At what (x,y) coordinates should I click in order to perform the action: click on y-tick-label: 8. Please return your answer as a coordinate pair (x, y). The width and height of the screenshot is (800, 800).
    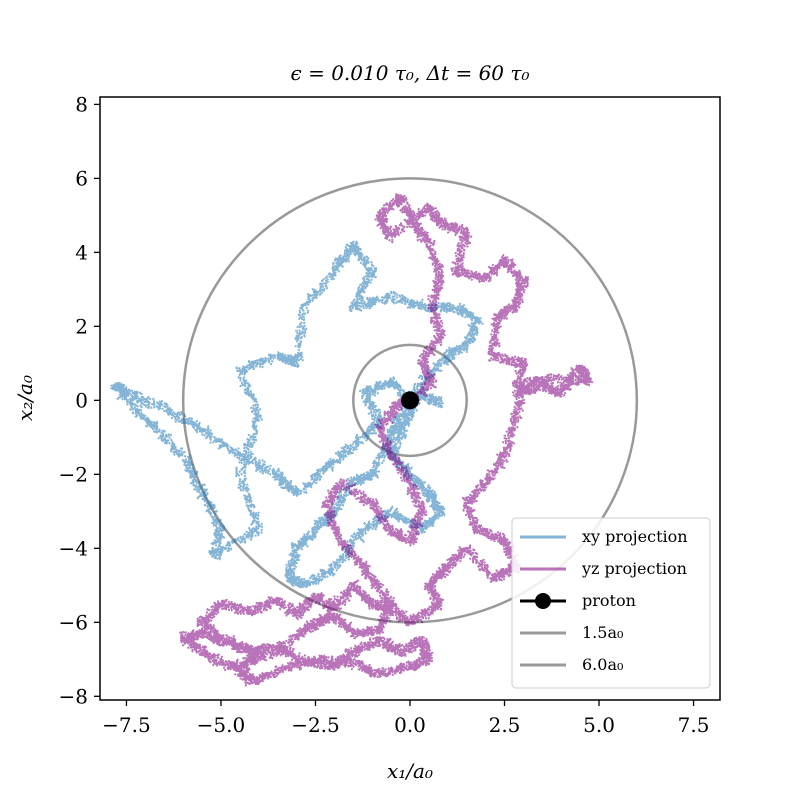
    Looking at the image, I should click on (81, 104).